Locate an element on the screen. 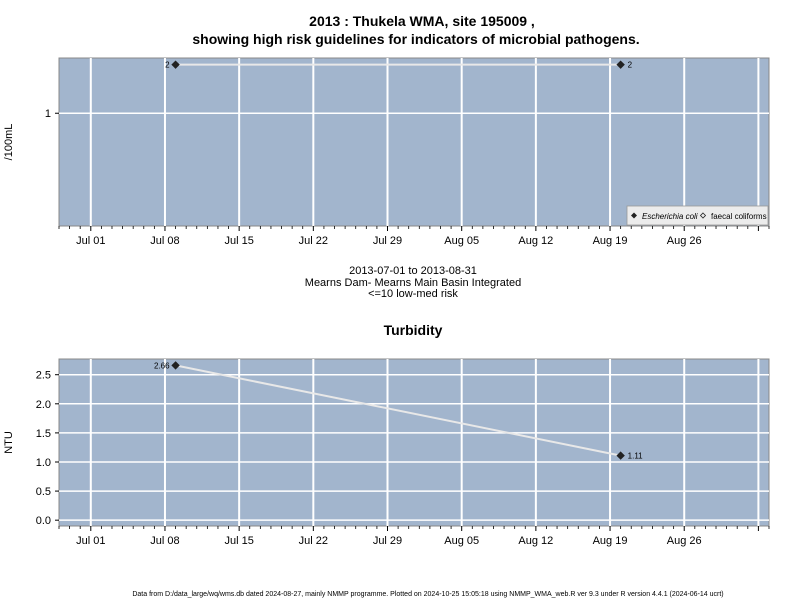 The width and height of the screenshot is (800, 600). legend-box is located at coordinates (697, 215).